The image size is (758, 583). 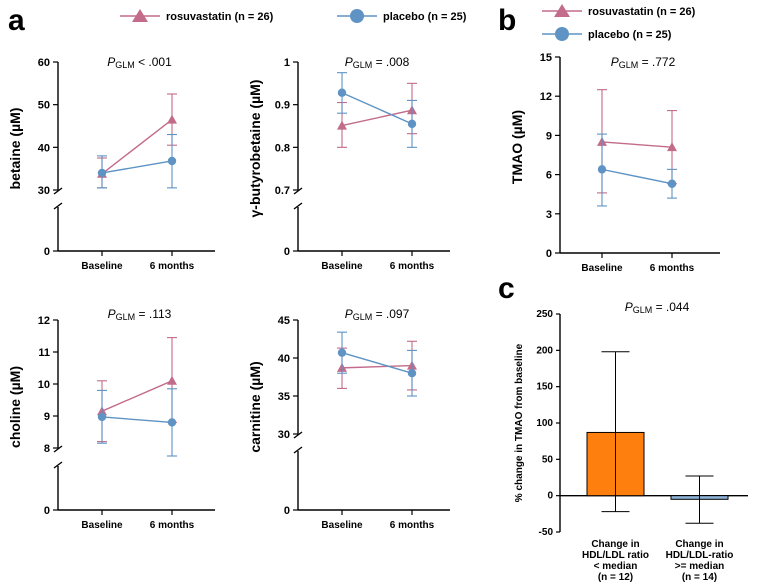 I want to click on series-line-rosuvastatin, so click(x=137, y=396).